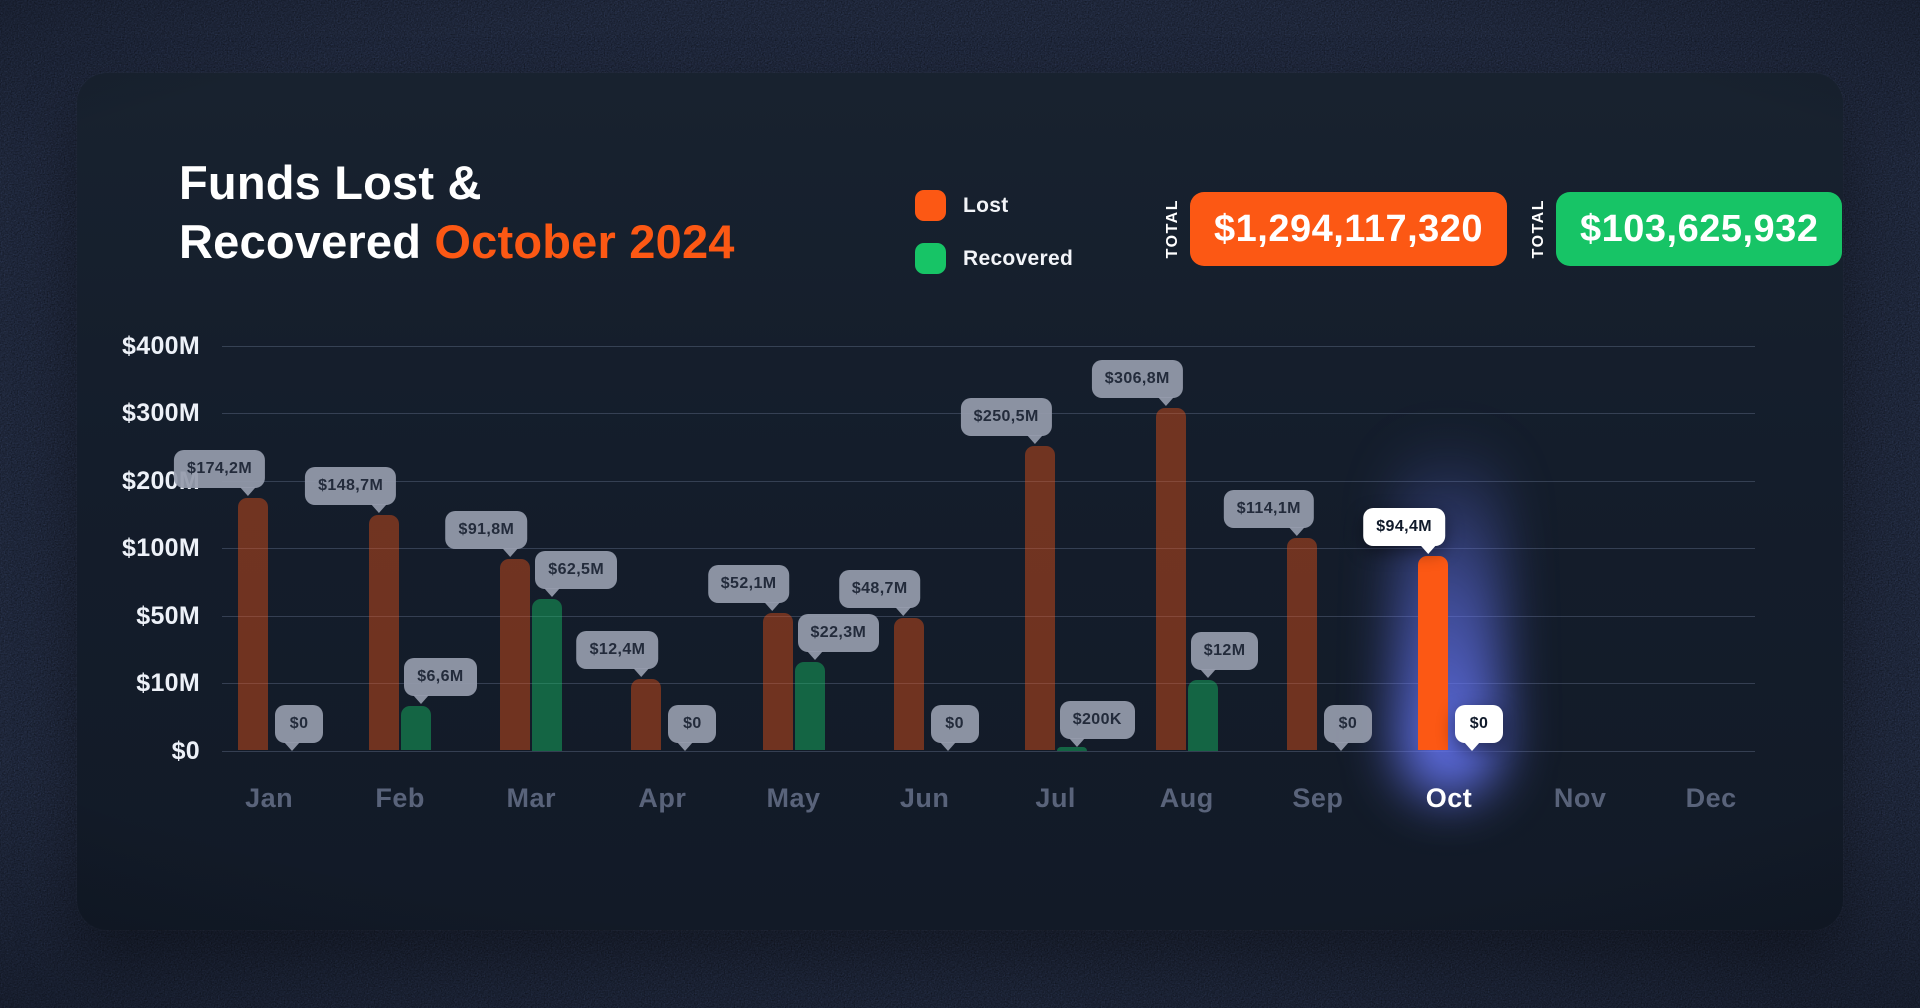 Image resolution: width=1920 pixels, height=1008 pixels. What do you see at coordinates (748, 587) in the screenshot?
I see `lost-value-tooltip-may: $52,1M` at bounding box center [748, 587].